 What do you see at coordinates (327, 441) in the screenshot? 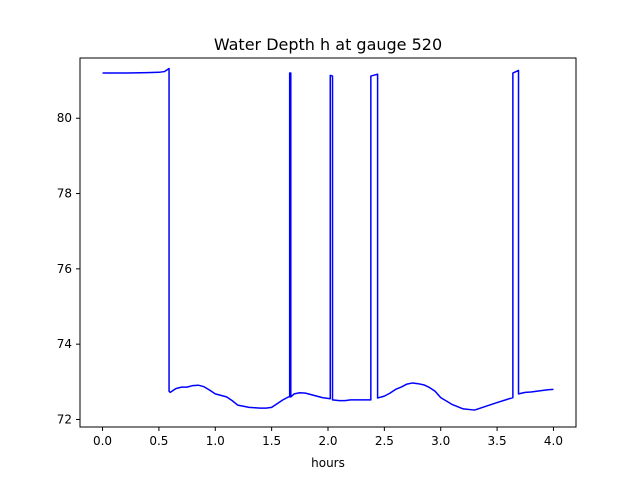
I see `x-tick-label: 2.0` at bounding box center [327, 441].